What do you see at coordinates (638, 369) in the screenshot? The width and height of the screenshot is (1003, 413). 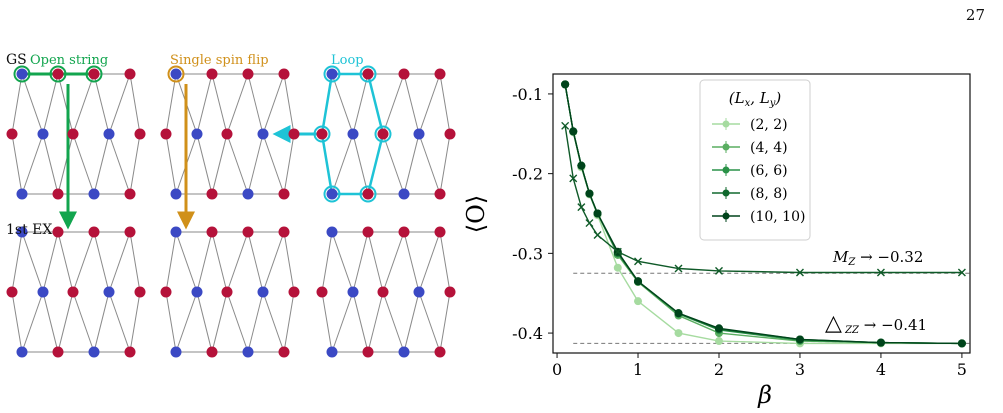 I see `x-tick-label: 1` at bounding box center [638, 369].